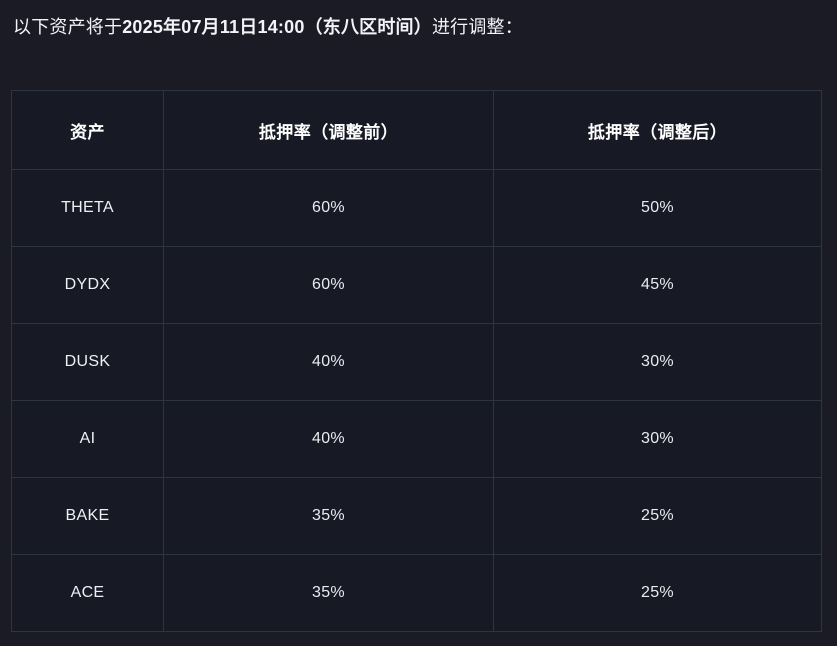 This screenshot has height=646, width=837. Describe the element at coordinates (87, 593) in the screenshot. I see `cell-asset: ACE` at that location.